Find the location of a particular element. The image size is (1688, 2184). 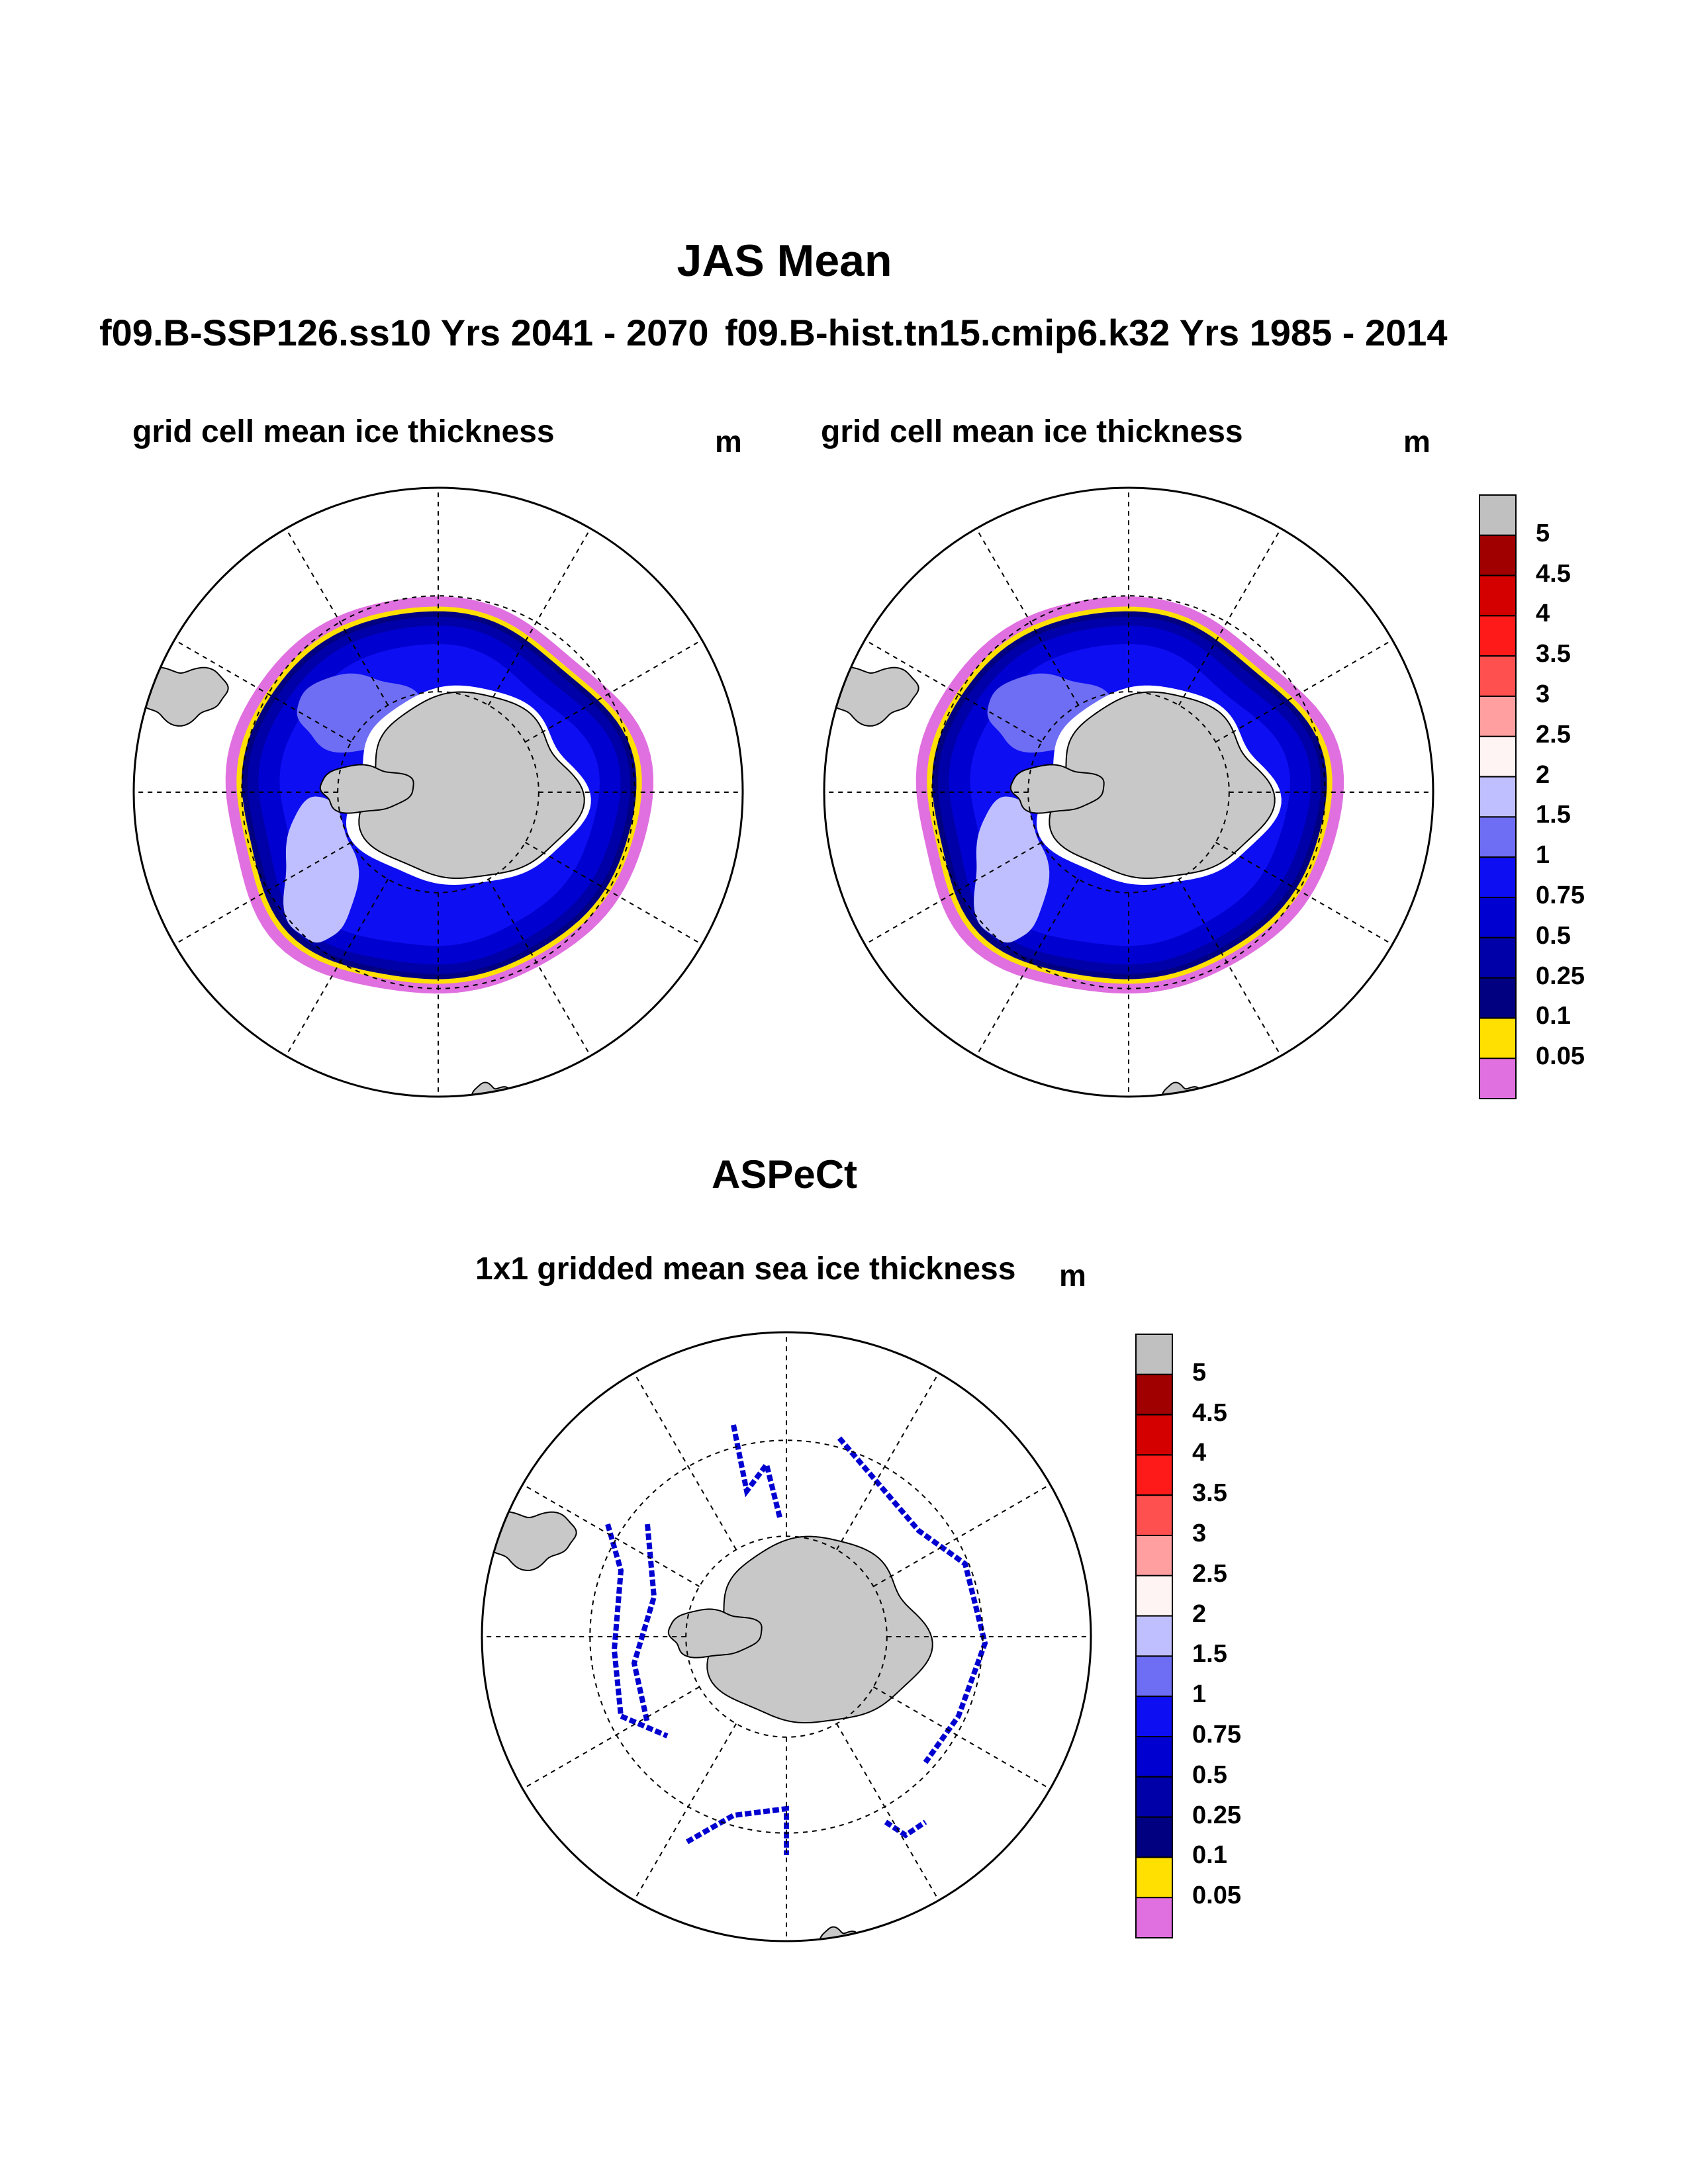

right-panel-label: grid cell mean ice thickness is located at coordinates (1032, 432).